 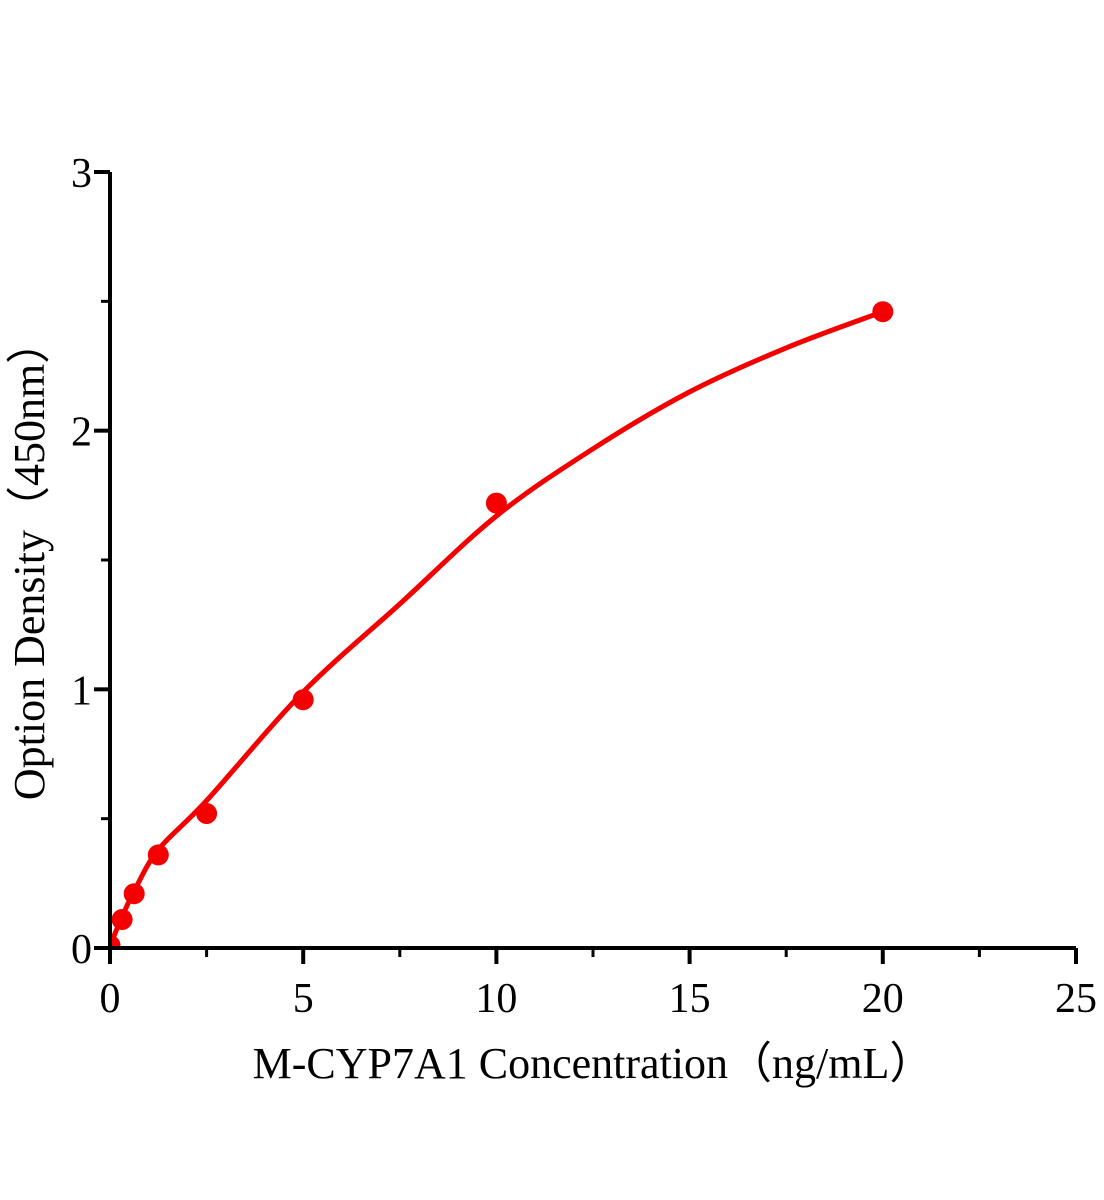 What do you see at coordinates (81, 562) in the screenshot?
I see `y-tick-labels: 0 1 2 3` at bounding box center [81, 562].